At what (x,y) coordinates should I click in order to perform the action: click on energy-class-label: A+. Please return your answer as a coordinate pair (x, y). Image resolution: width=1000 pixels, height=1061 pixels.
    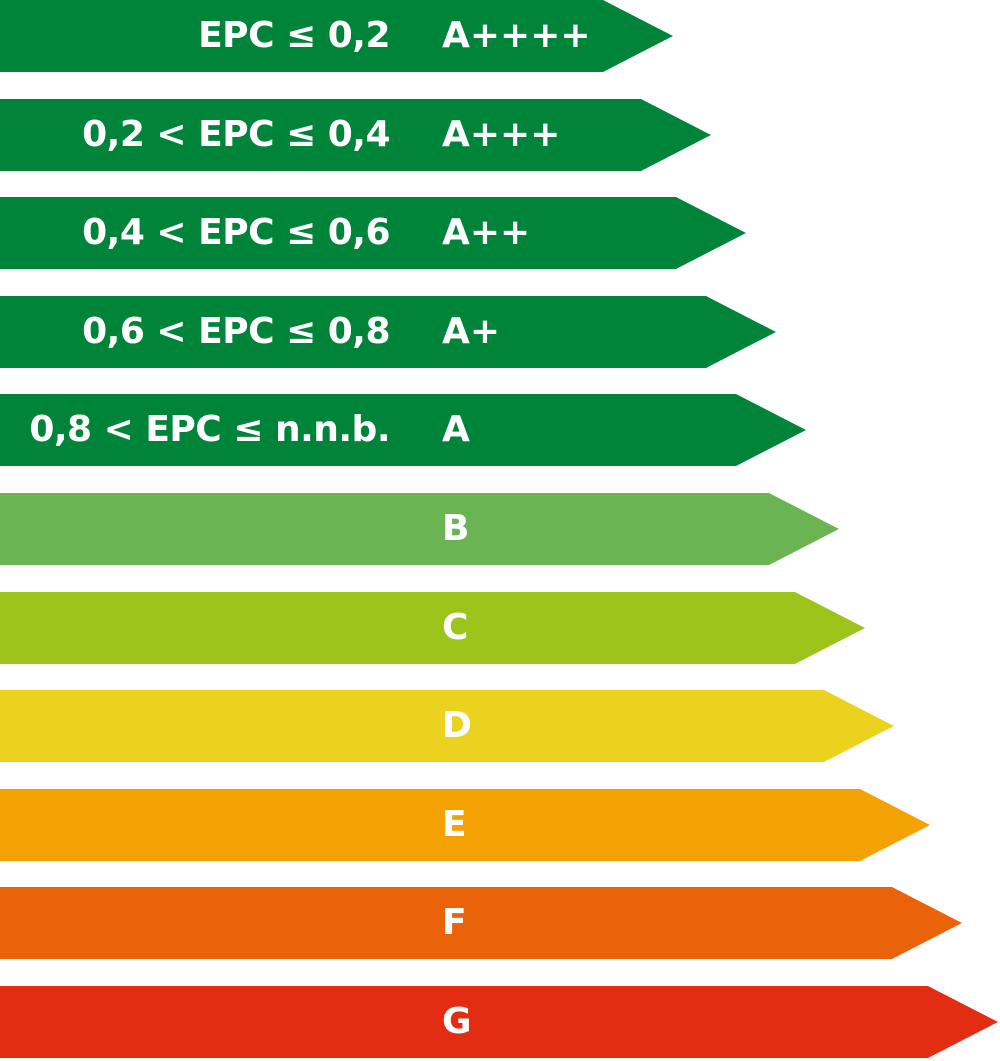
    Looking at the image, I should click on (471, 331).